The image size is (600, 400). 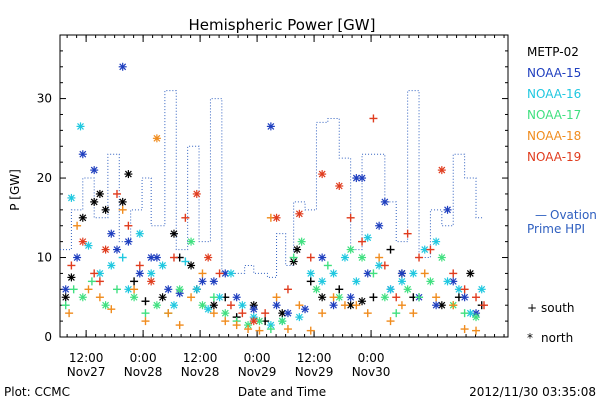 I want to click on y-tick-label: 20, so click(x=44, y=178).